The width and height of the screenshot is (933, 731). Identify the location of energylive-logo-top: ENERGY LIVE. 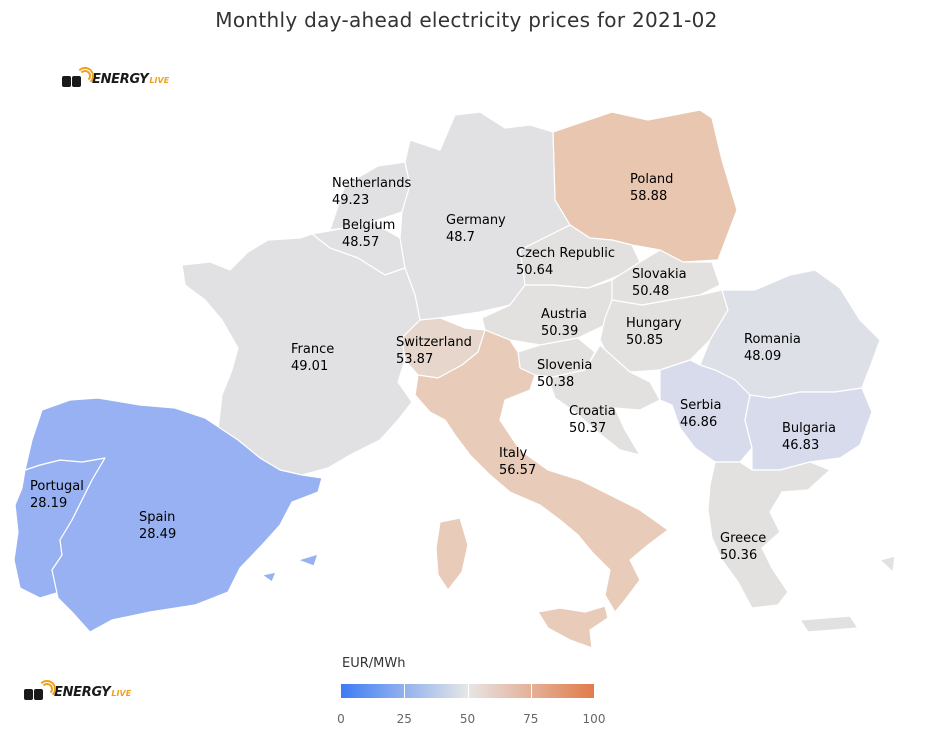
(116, 77).